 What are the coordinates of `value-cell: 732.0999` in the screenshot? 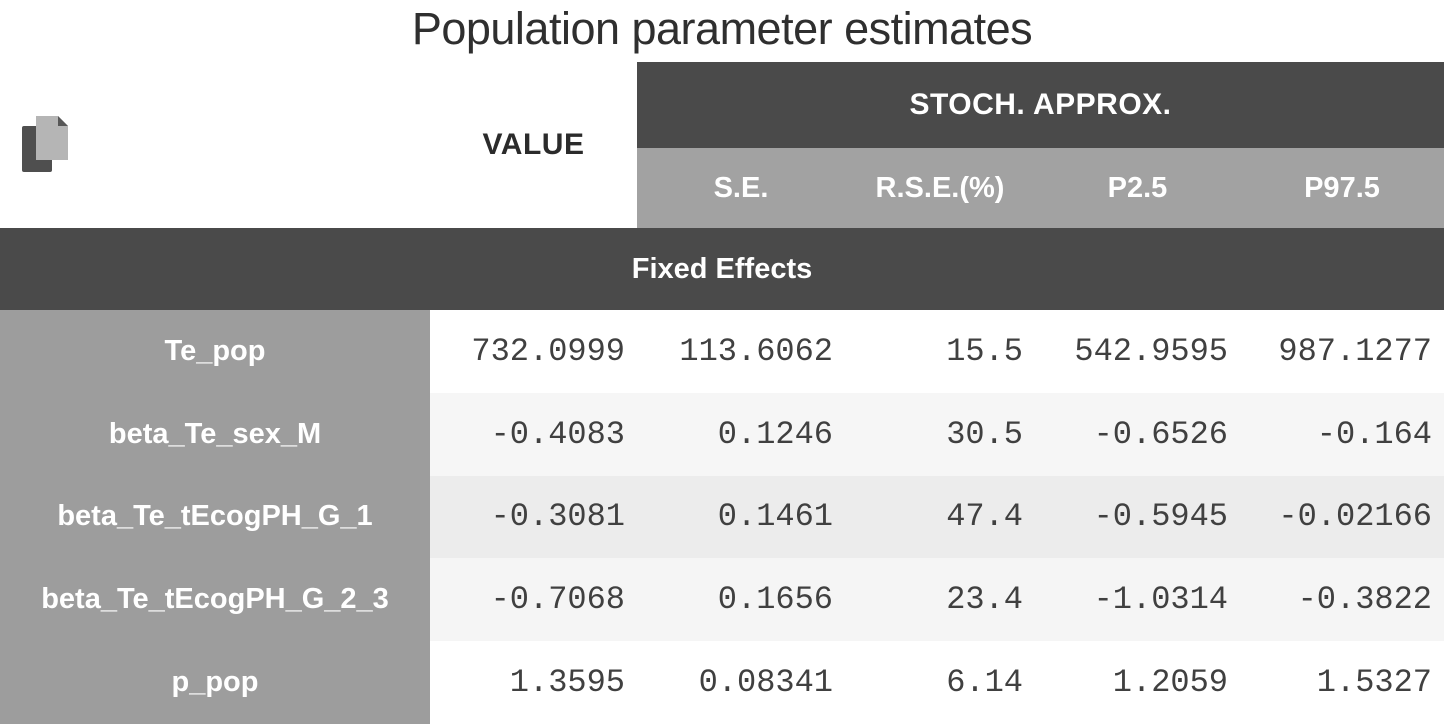 It's located at (548, 351).